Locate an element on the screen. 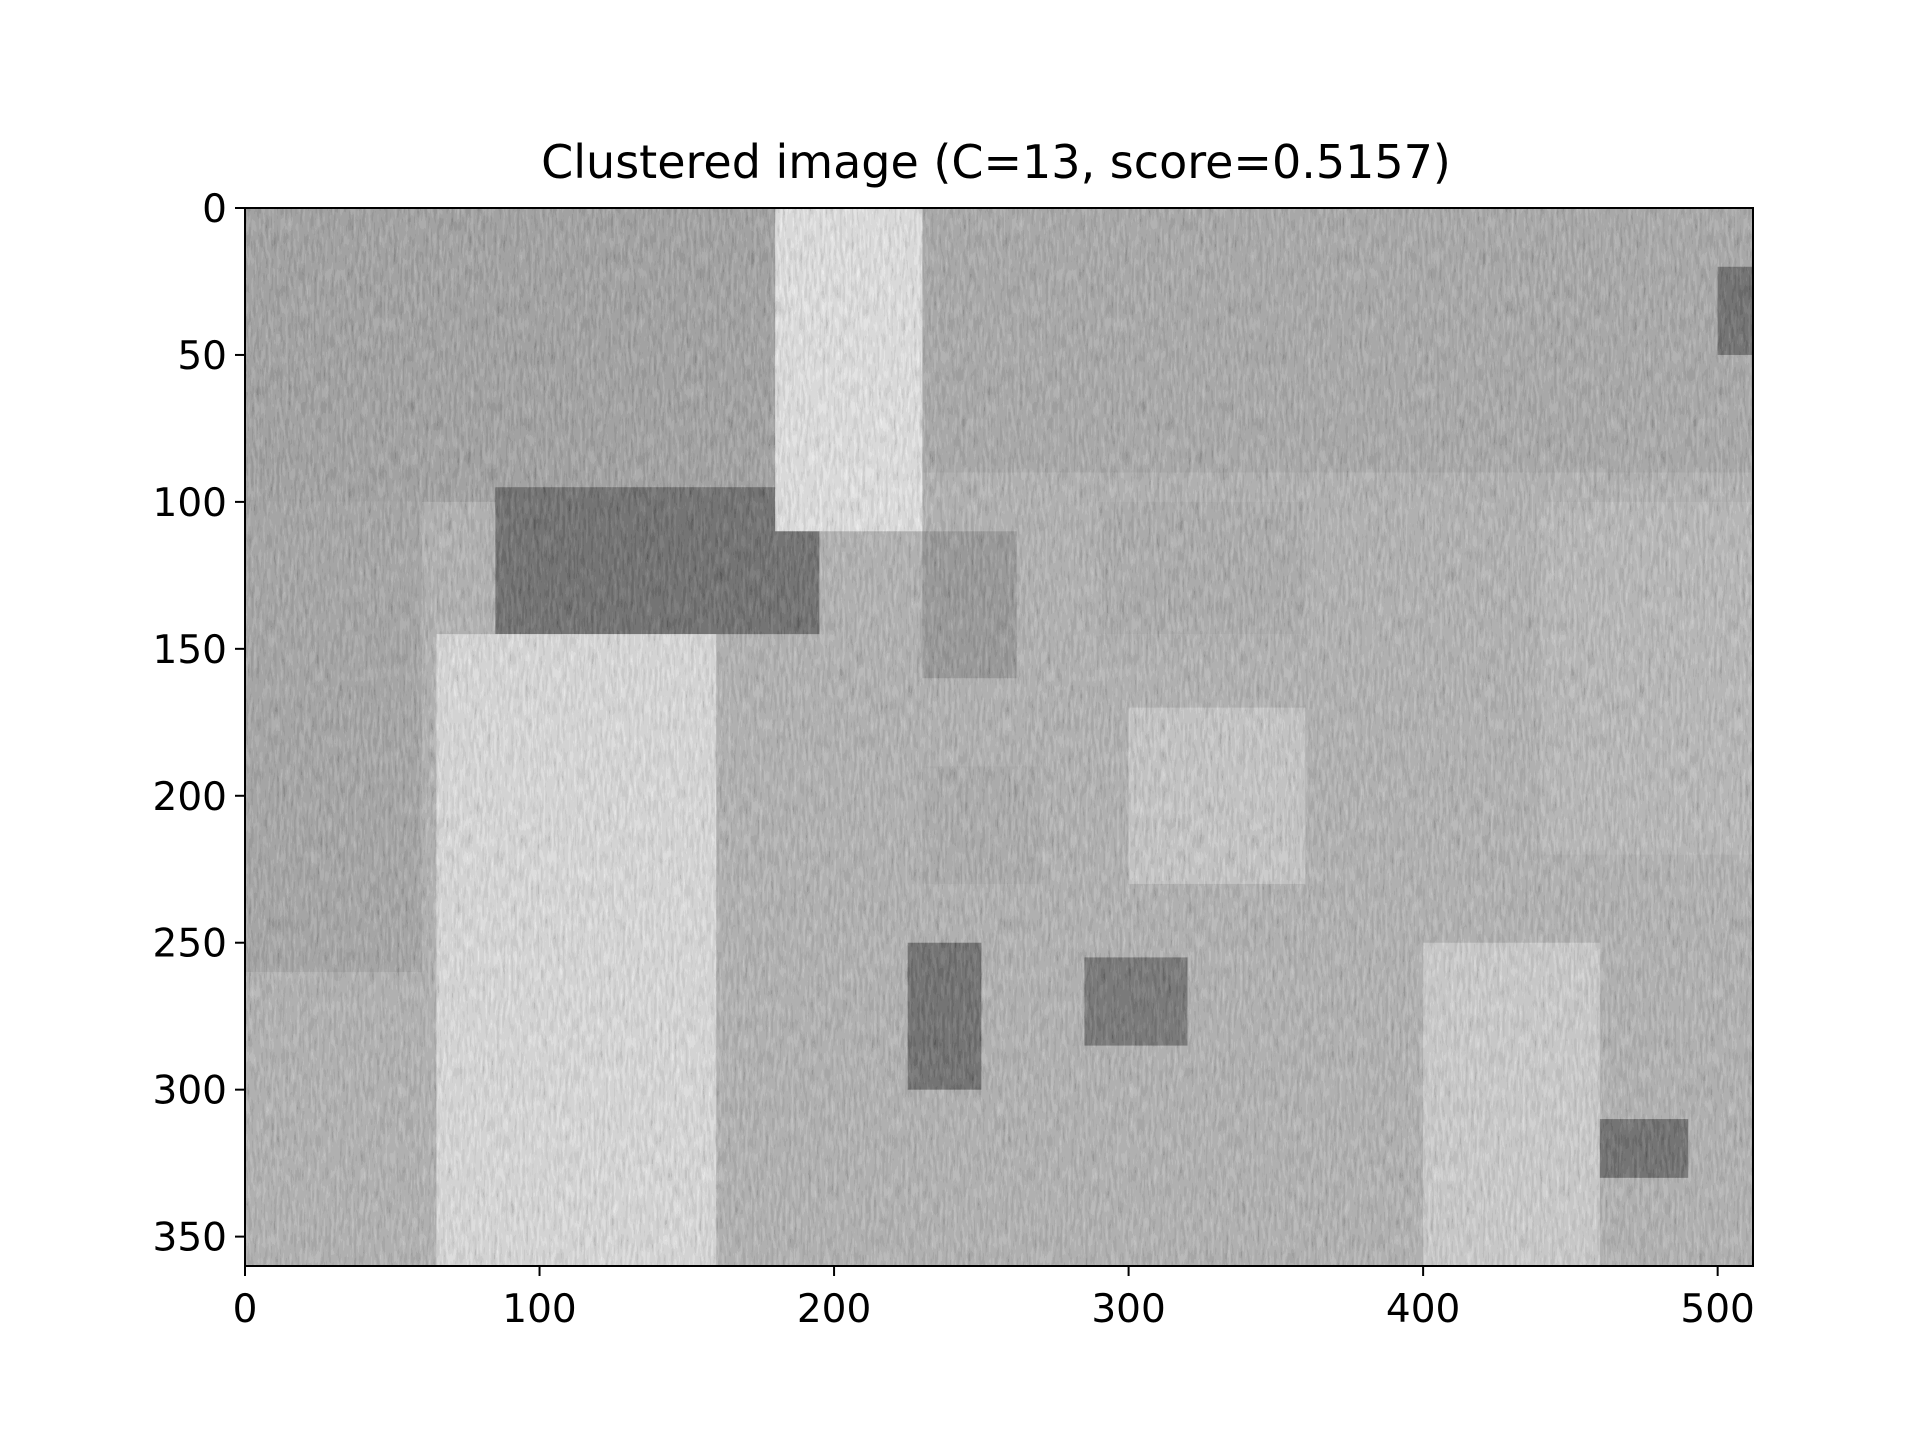  x-tick-label: 400 is located at coordinates (1423, 1309).